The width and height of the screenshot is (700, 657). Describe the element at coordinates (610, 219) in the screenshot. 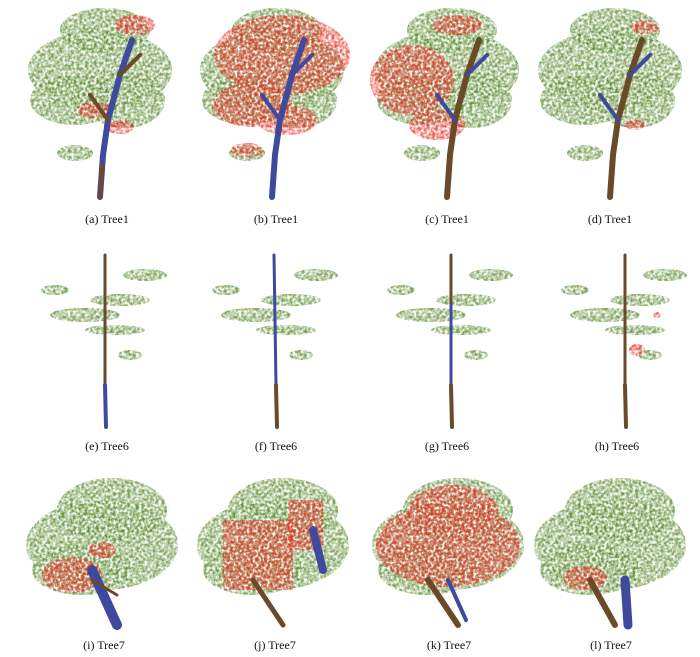

I see `caption: (d) Tree1` at that location.